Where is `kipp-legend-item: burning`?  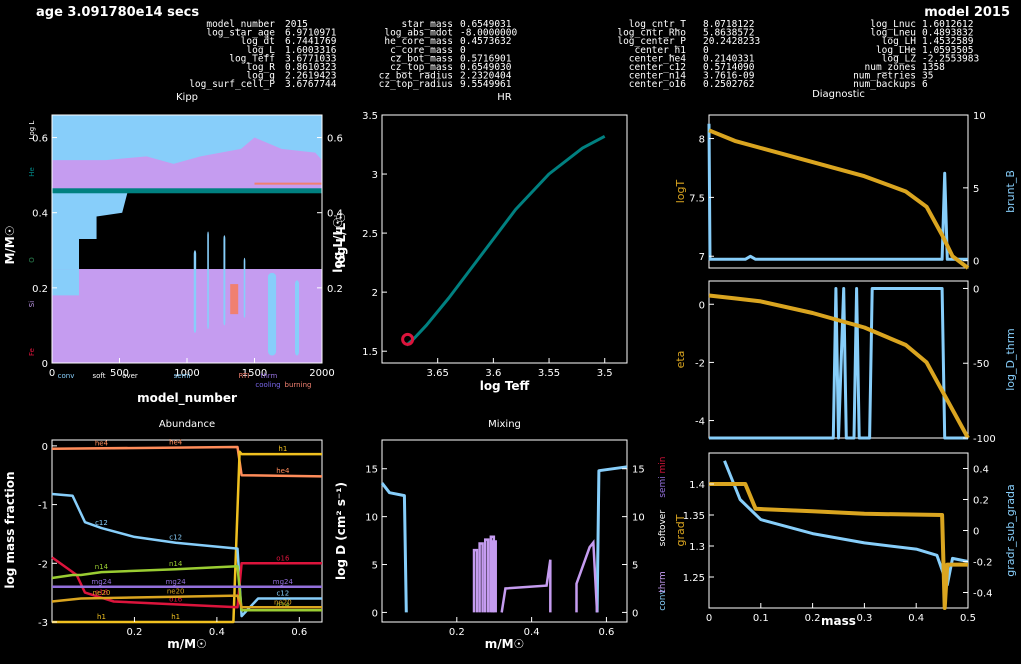
kipp-legend-item: burning is located at coordinates (298, 385).